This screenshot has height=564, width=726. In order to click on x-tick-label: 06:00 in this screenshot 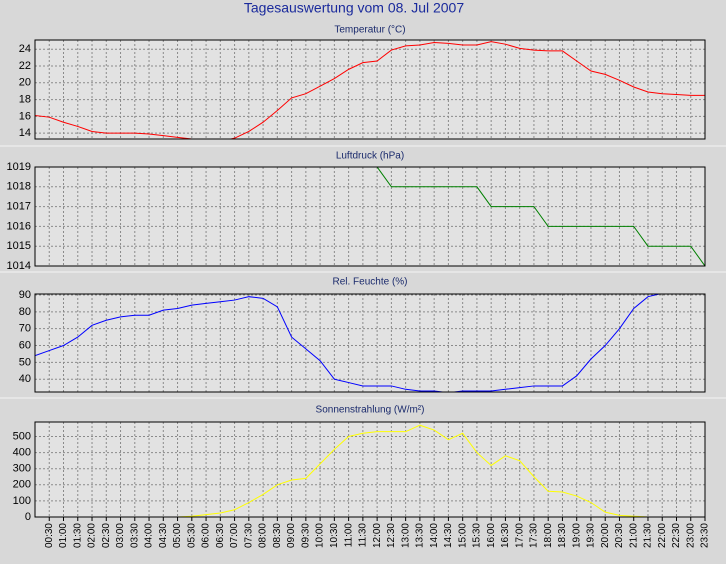, I will do `click(206, 535)`.